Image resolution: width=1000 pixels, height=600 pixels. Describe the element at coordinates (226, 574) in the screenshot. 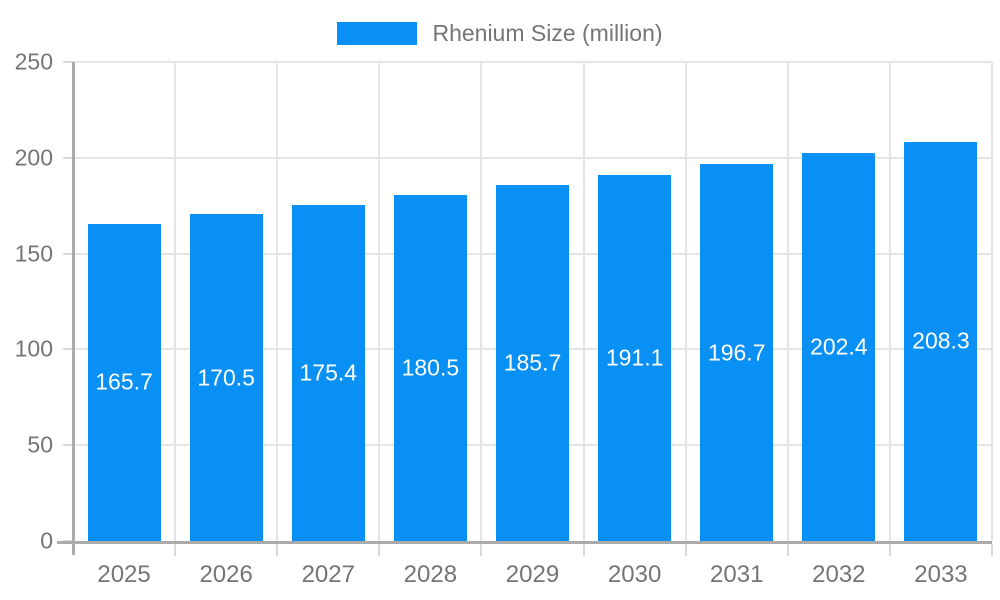

I see `x-axis-tick-label: 2026` at that location.